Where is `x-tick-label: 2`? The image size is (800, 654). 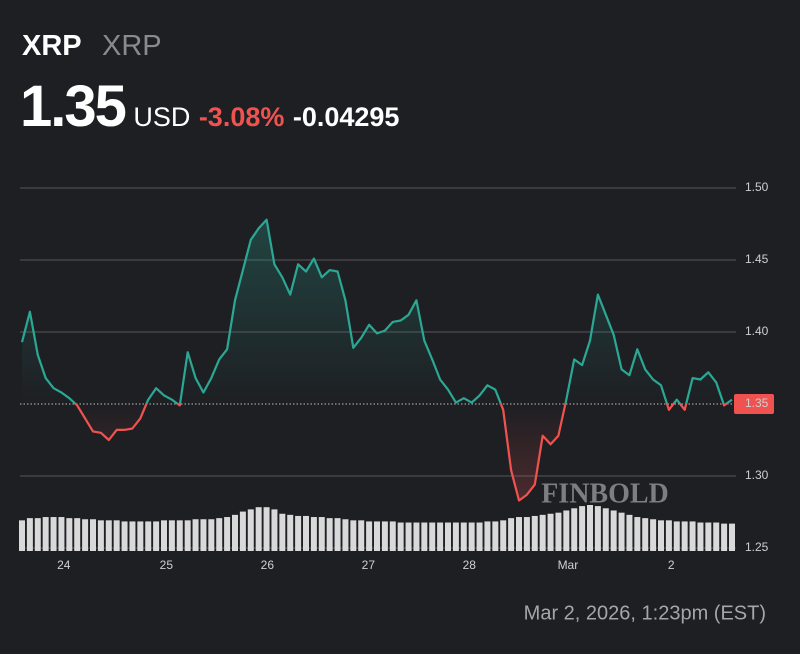
x-tick-label: 2 is located at coordinates (671, 565).